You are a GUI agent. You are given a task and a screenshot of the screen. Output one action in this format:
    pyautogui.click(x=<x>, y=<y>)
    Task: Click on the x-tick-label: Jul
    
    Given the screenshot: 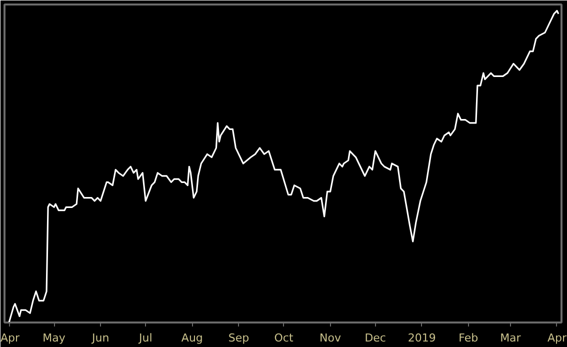 What is the action you would take?
    pyautogui.click(x=145, y=338)
    